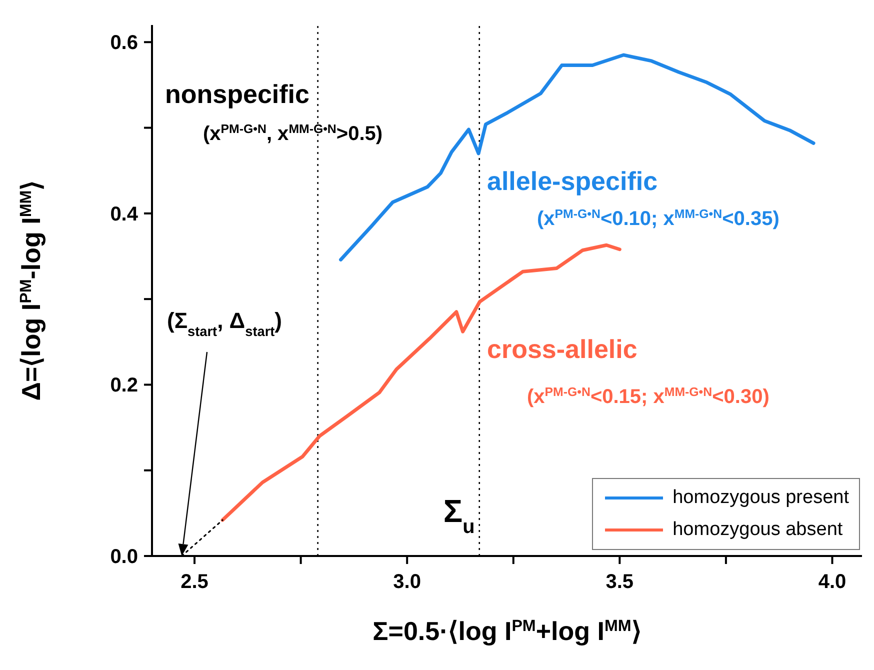 The image size is (874, 670). Describe the element at coordinates (124, 385) in the screenshot. I see `y-tick-label: 0.2` at that location.